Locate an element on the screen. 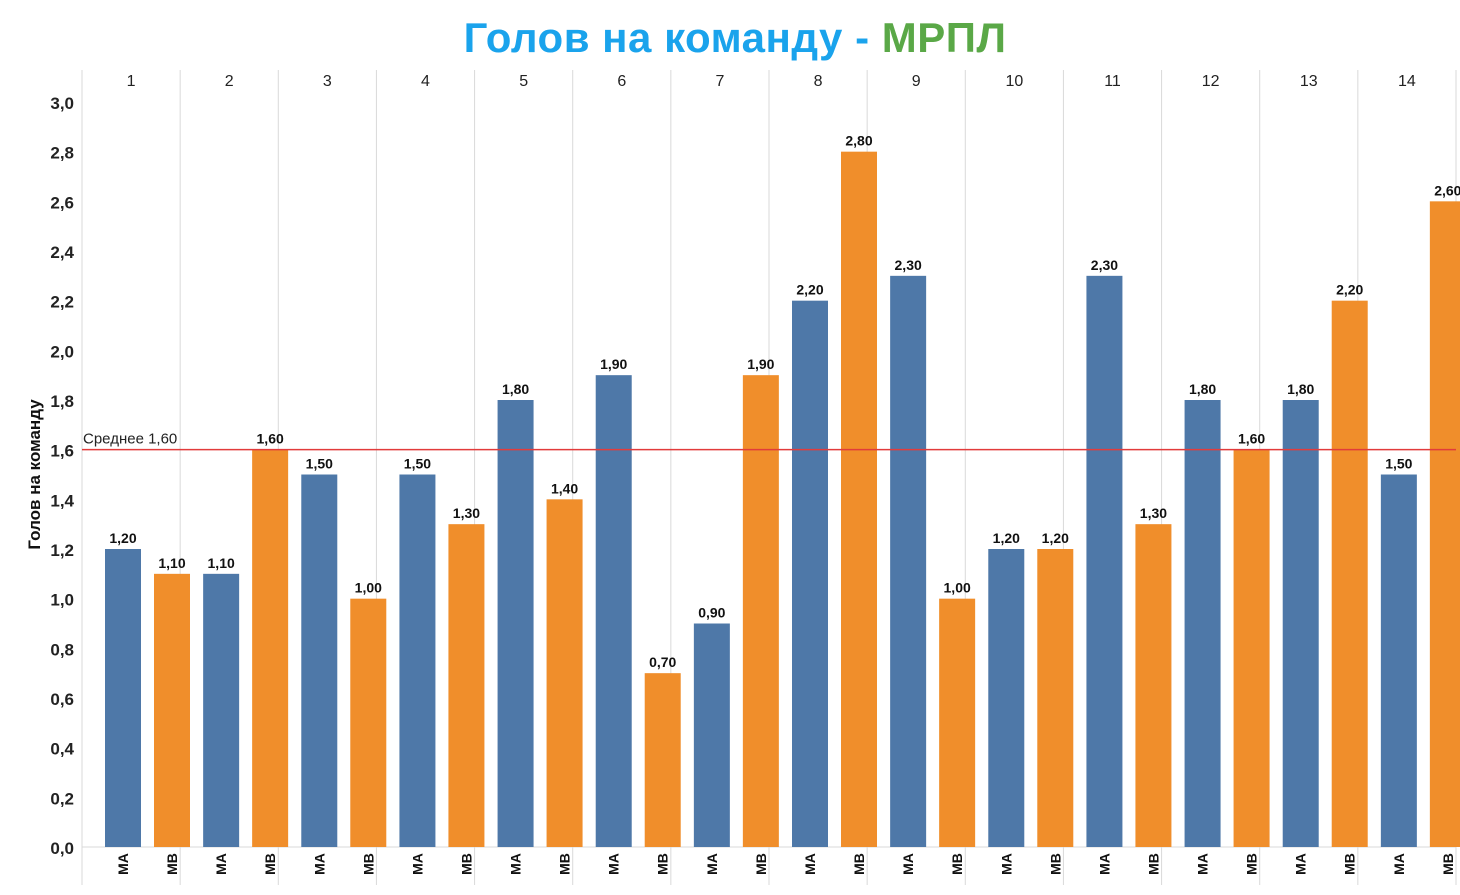 This screenshot has width=1460, height=895. y-tick-label: 1,4 is located at coordinates (62, 500).